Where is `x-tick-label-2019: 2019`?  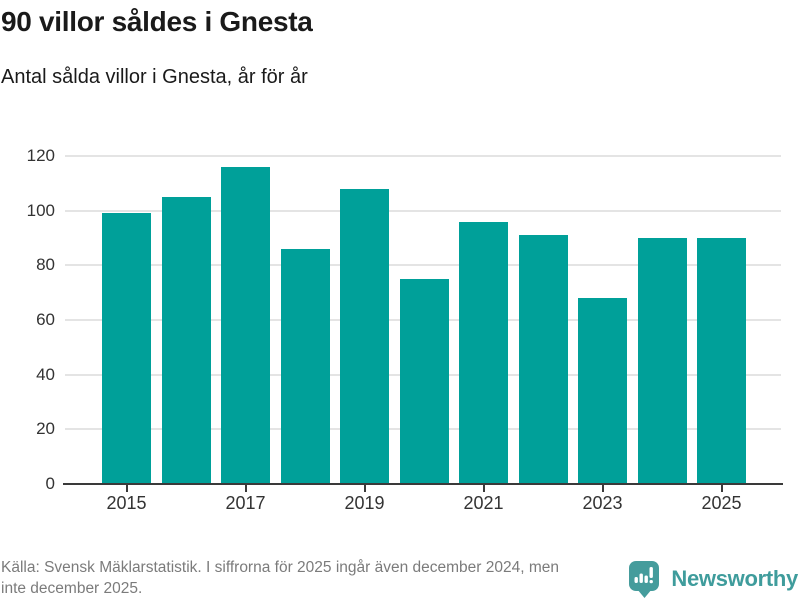
x-tick-label-2019: 2019 is located at coordinates (364, 503).